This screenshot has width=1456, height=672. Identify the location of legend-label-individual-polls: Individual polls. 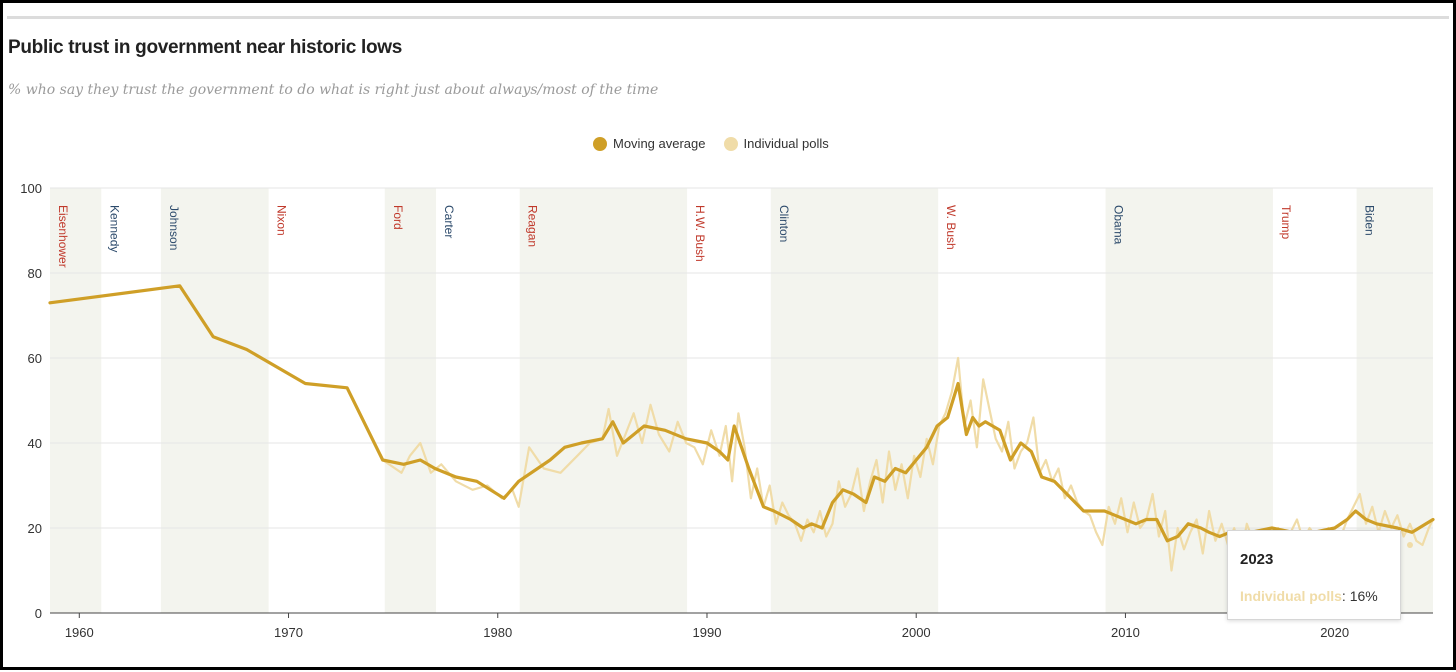
(786, 143).